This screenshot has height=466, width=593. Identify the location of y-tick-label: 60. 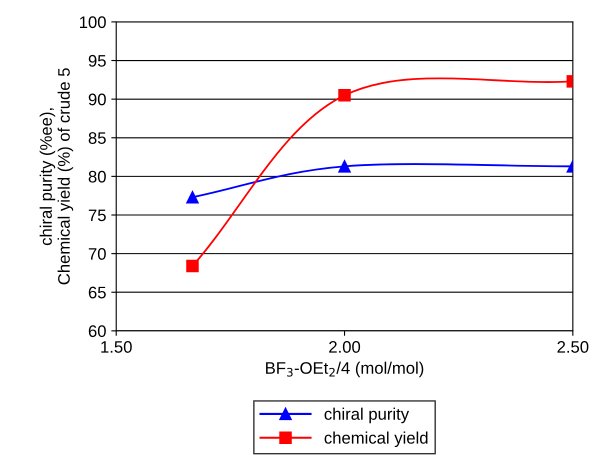
(97, 331).